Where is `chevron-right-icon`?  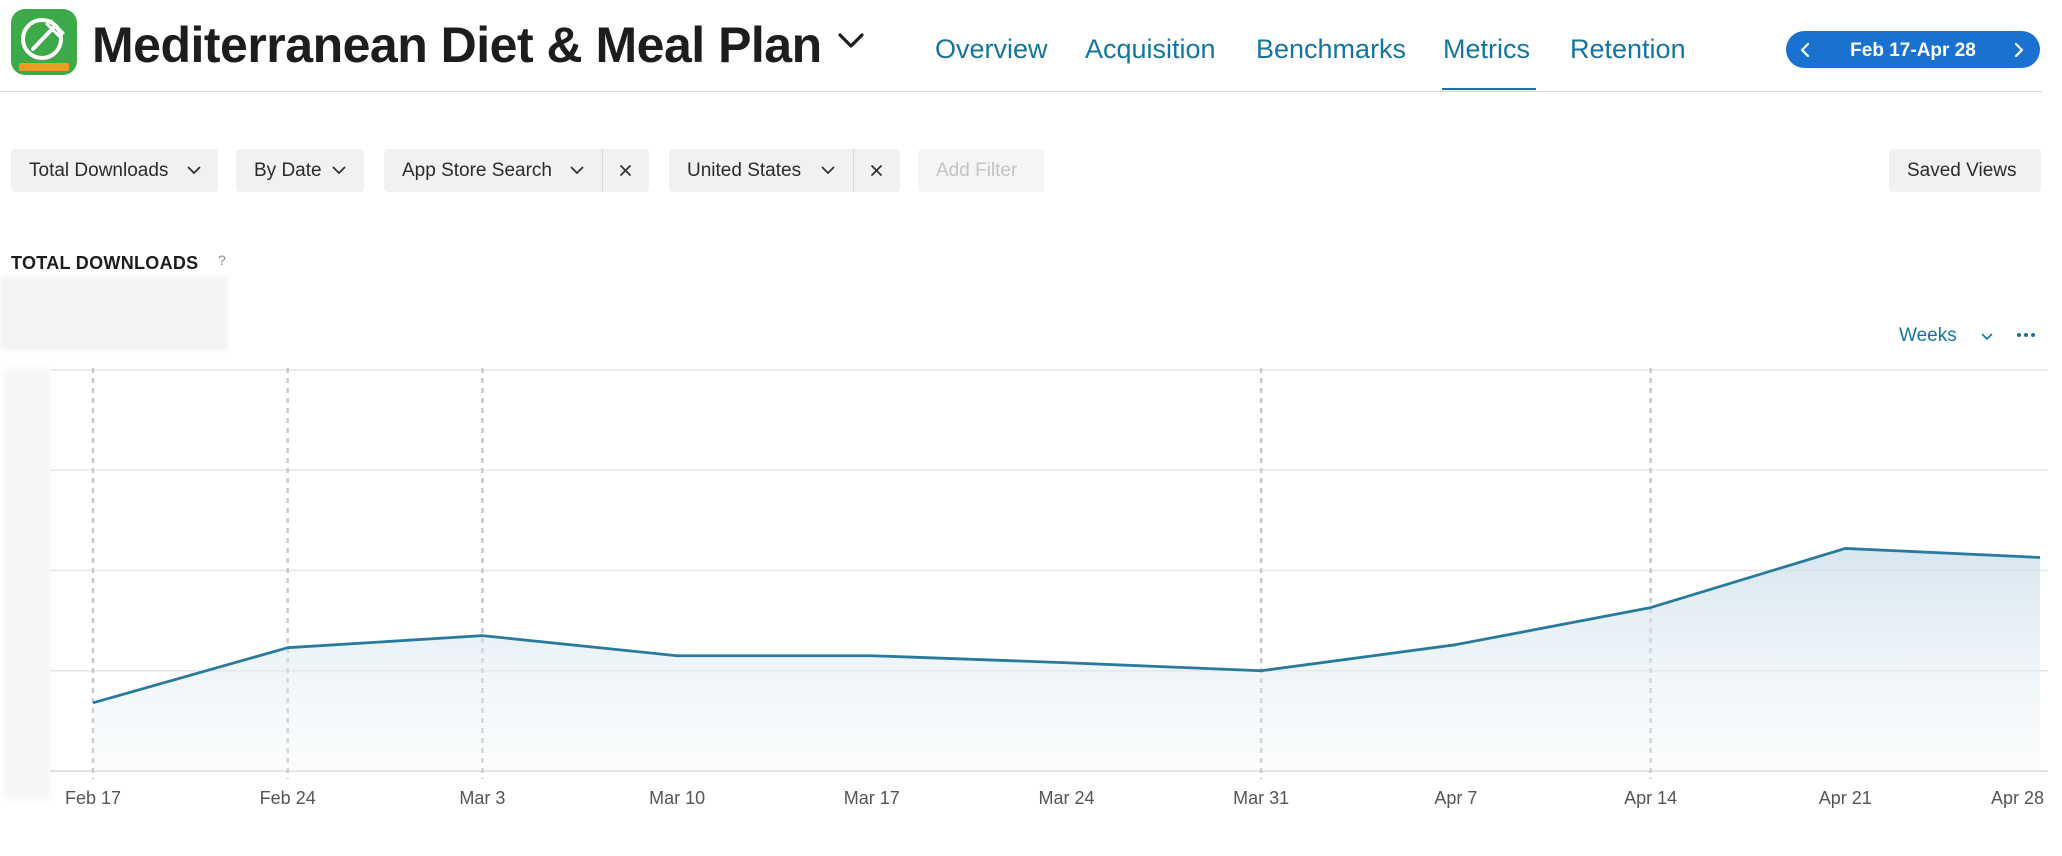 chevron-right-icon is located at coordinates (2019, 50).